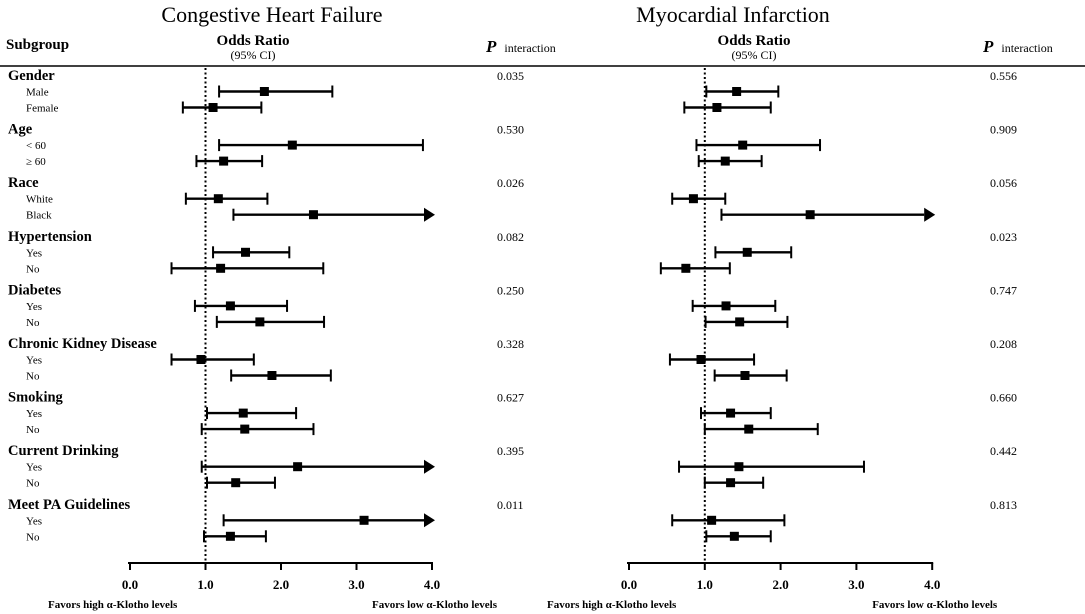 Image resolution: width=1085 pixels, height=614 pixels. I want to click on chf-p-suffix: interaction, so click(529, 48).